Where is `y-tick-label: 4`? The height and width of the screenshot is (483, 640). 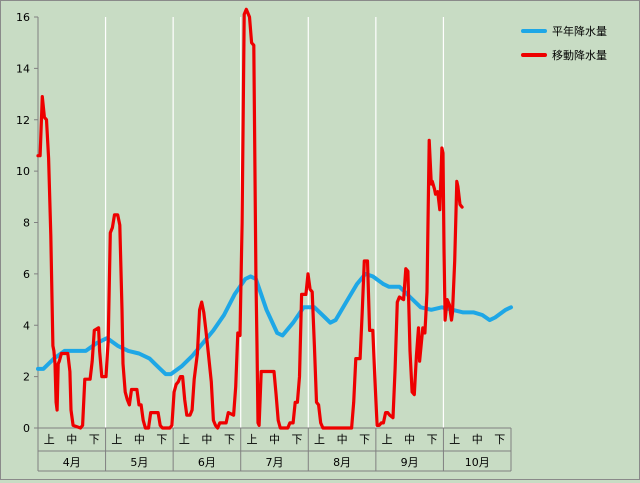 y-tick-label: 4 is located at coordinates (26, 325).